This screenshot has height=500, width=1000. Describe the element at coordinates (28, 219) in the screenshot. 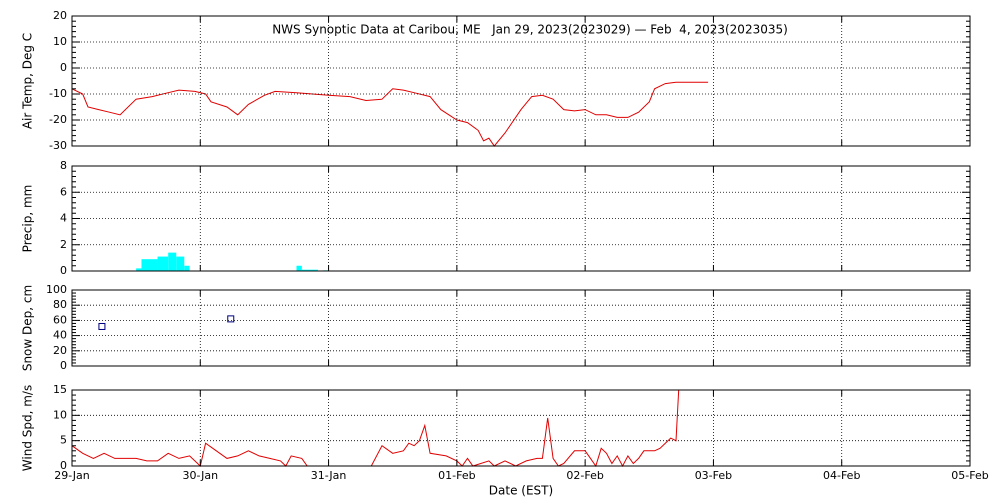

I see `y-axis-label: Precip, mm` at that location.